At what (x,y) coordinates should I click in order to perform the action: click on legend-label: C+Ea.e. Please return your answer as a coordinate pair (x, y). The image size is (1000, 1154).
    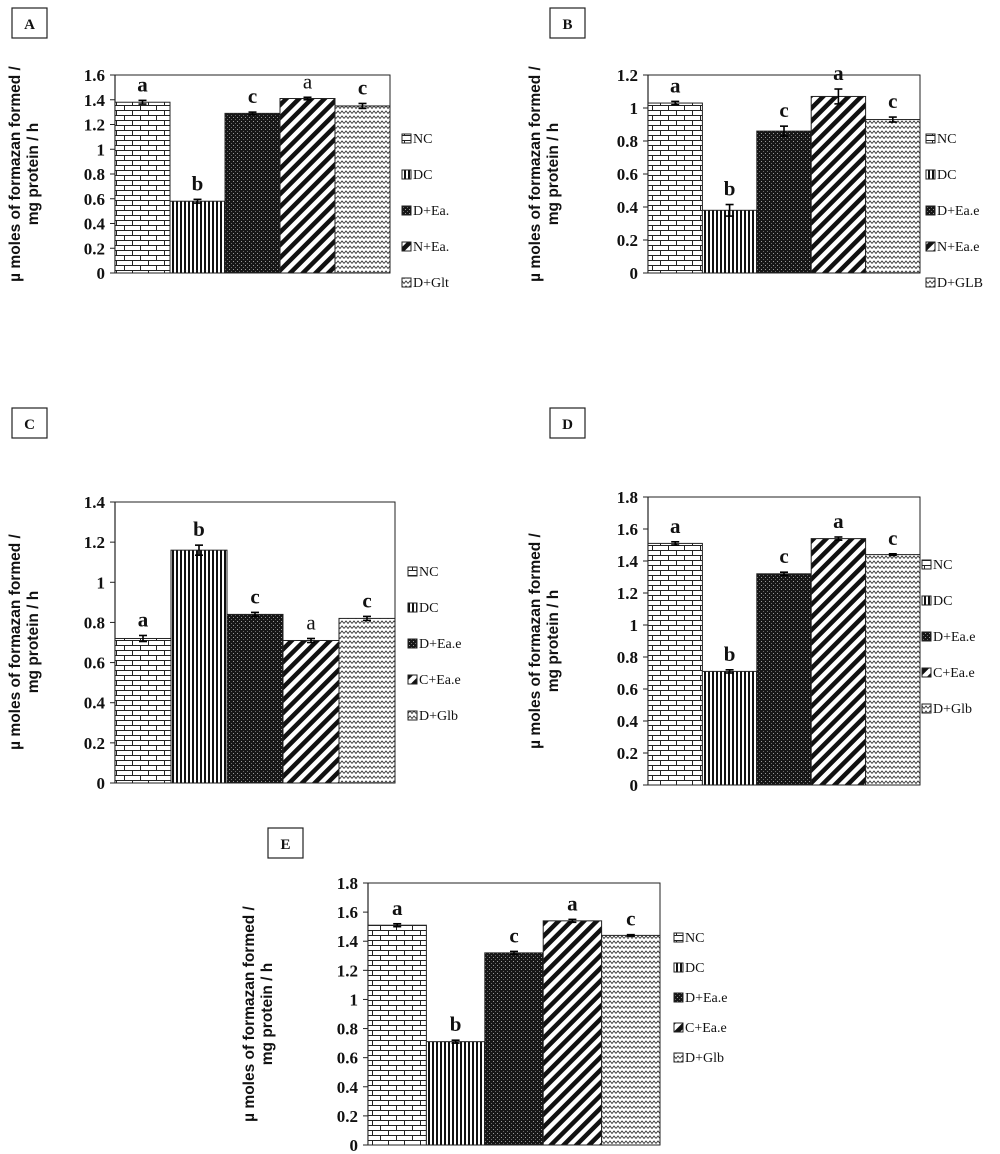
    Looking at the image, I should click on (440, 680).